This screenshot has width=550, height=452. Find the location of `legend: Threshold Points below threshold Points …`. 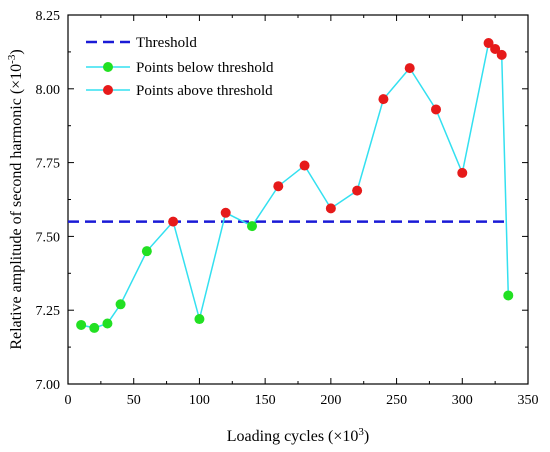

legend: Threshold Points below threshold Points … is located at coordinates (180, 67).